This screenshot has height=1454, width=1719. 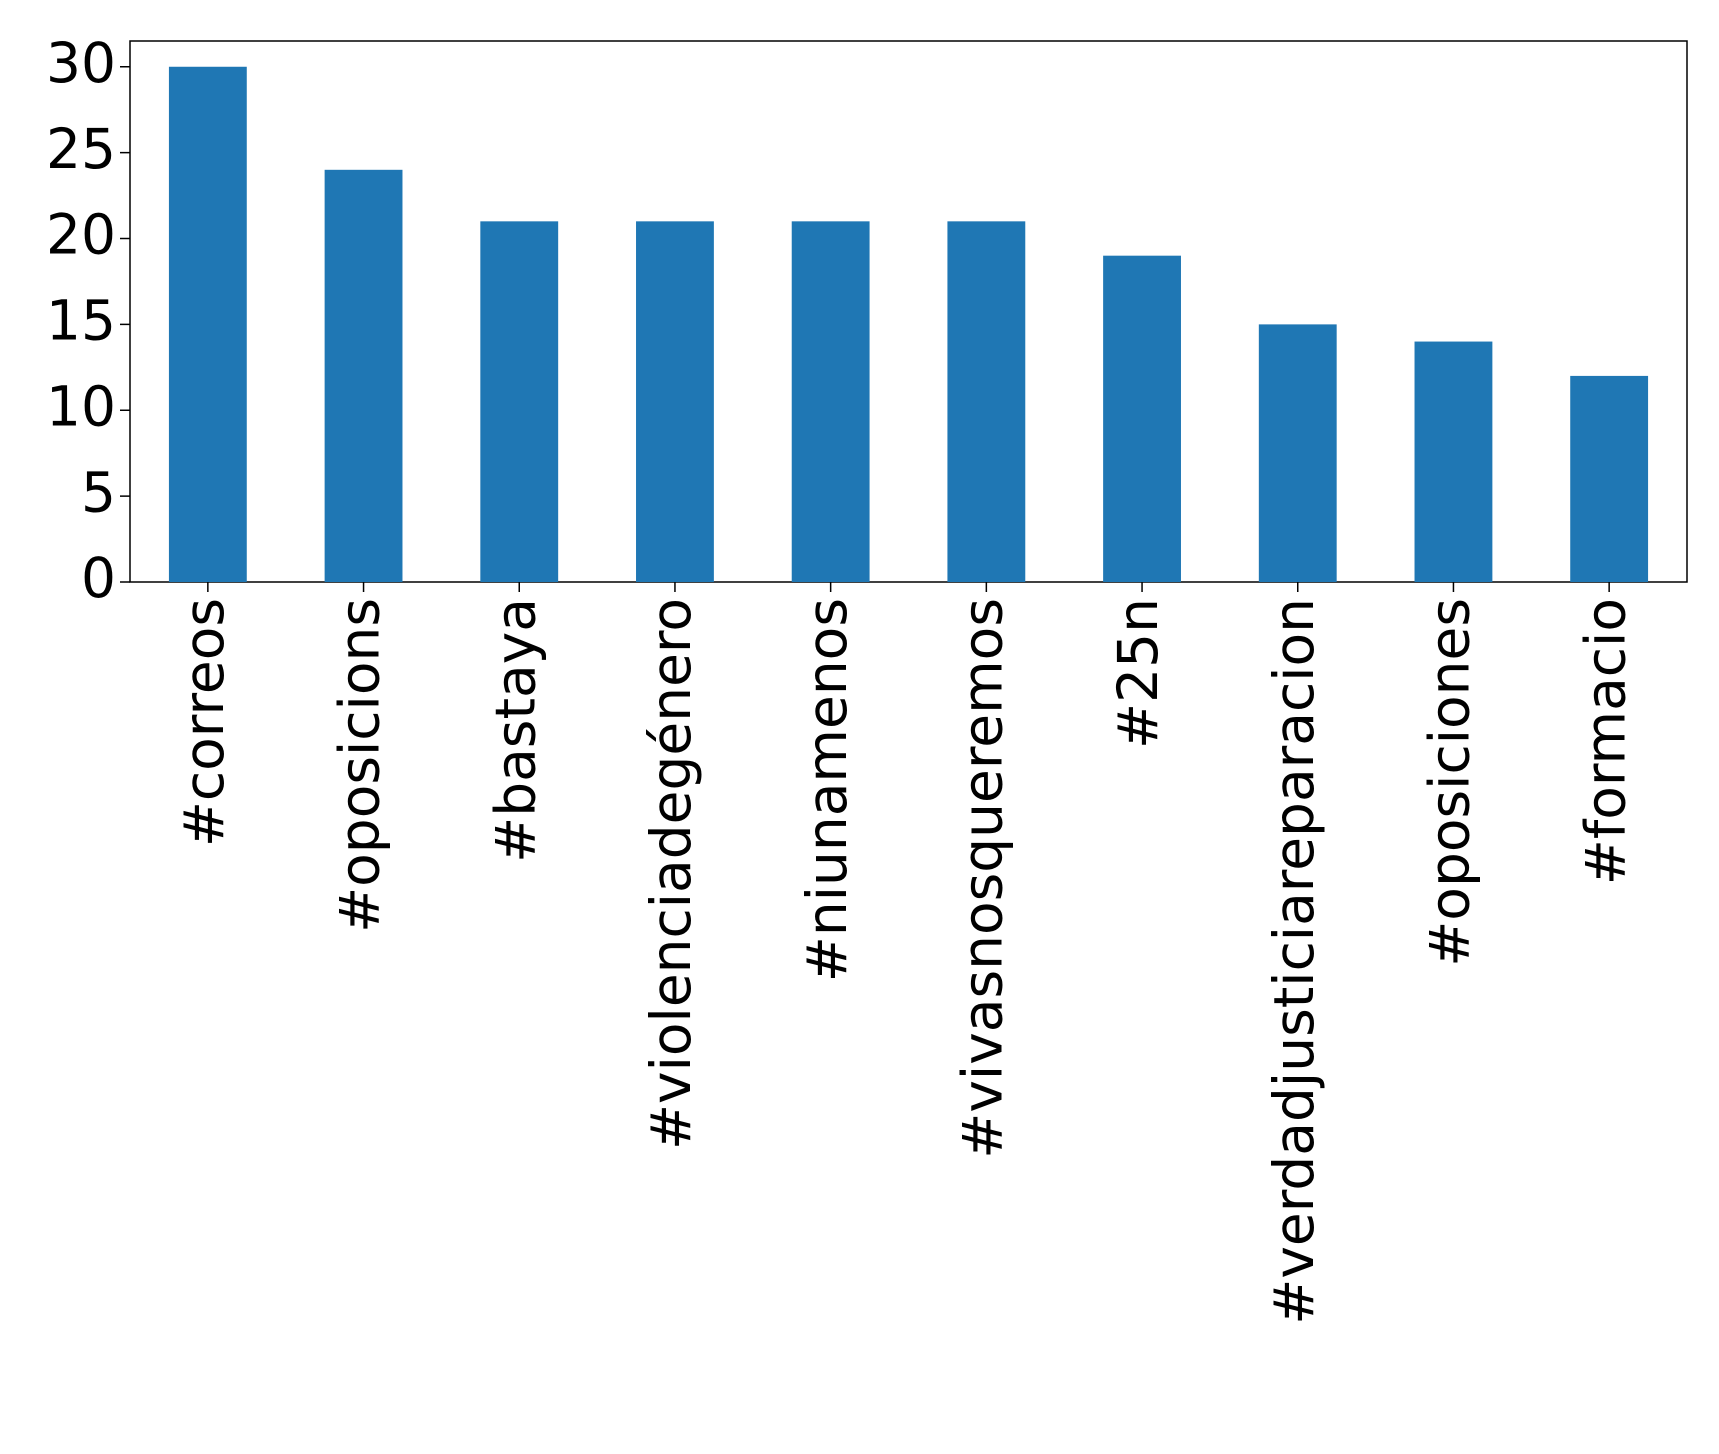 I want to click on y-tick-label: 30, so click(x=81, y=63).